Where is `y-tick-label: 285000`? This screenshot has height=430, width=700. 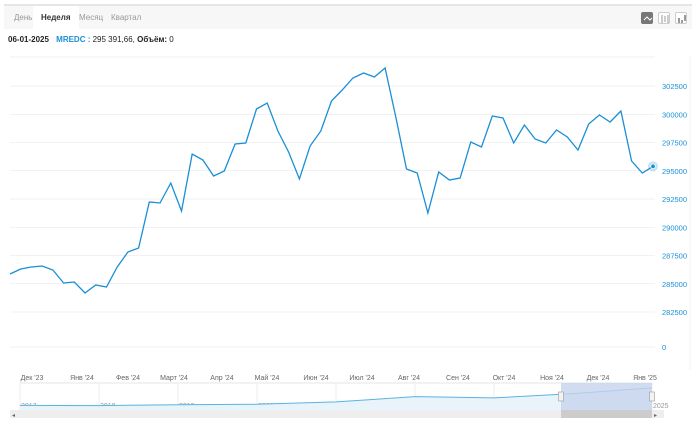
y-tick-label: 285000 is located at coordinates (674, 284).